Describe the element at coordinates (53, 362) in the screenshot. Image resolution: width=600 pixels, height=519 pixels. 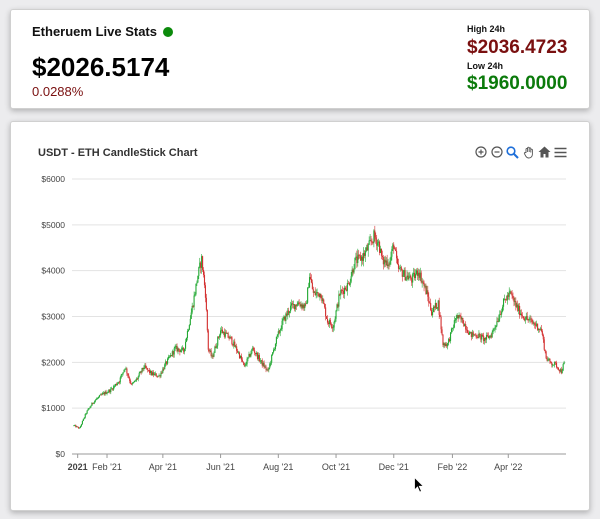
I see `y-tick-label: $2000` at that location.